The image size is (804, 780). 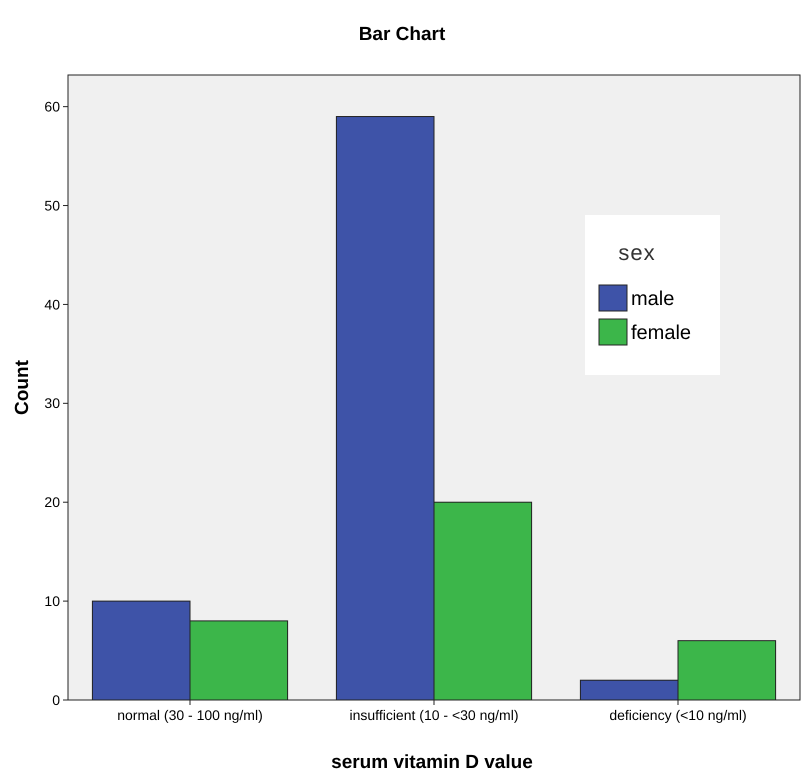 What do you see at coordinates (432, 762) in the screenshot?
I see `x-axis-title: serum vitamin D value` at bounding box center [432, 762].